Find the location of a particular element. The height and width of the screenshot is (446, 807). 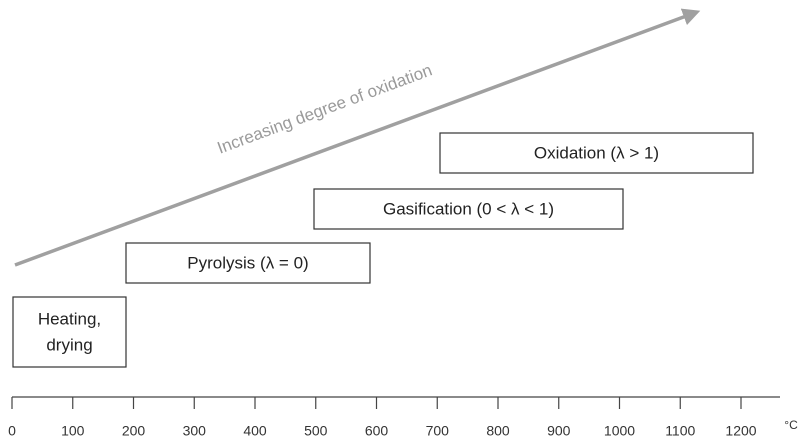

arrow-label: Increasing degree of oxidation is located at coordinates (325, 108).